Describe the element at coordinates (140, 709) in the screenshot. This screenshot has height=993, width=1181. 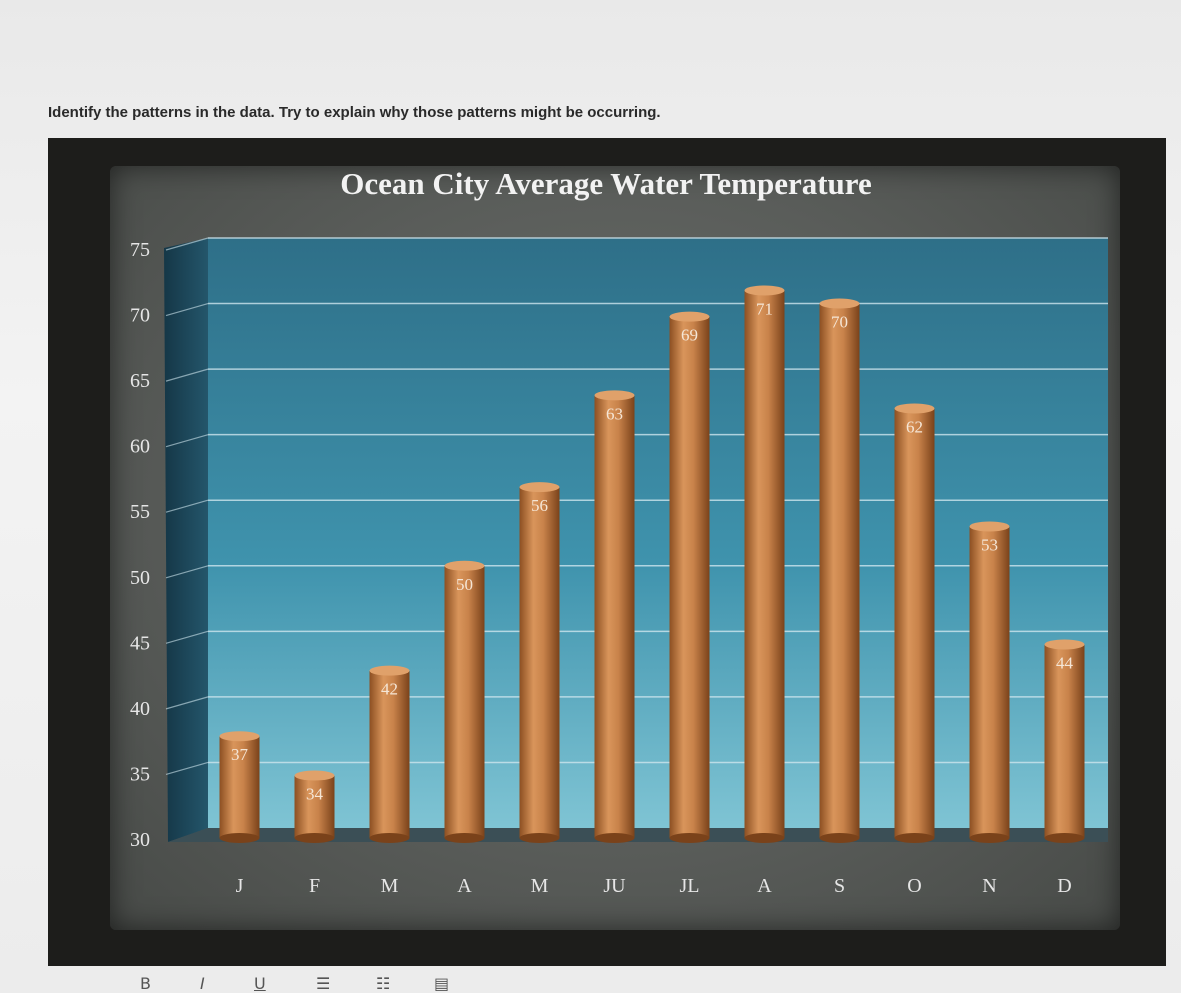
I see `y-tick-label: 40` at that location.